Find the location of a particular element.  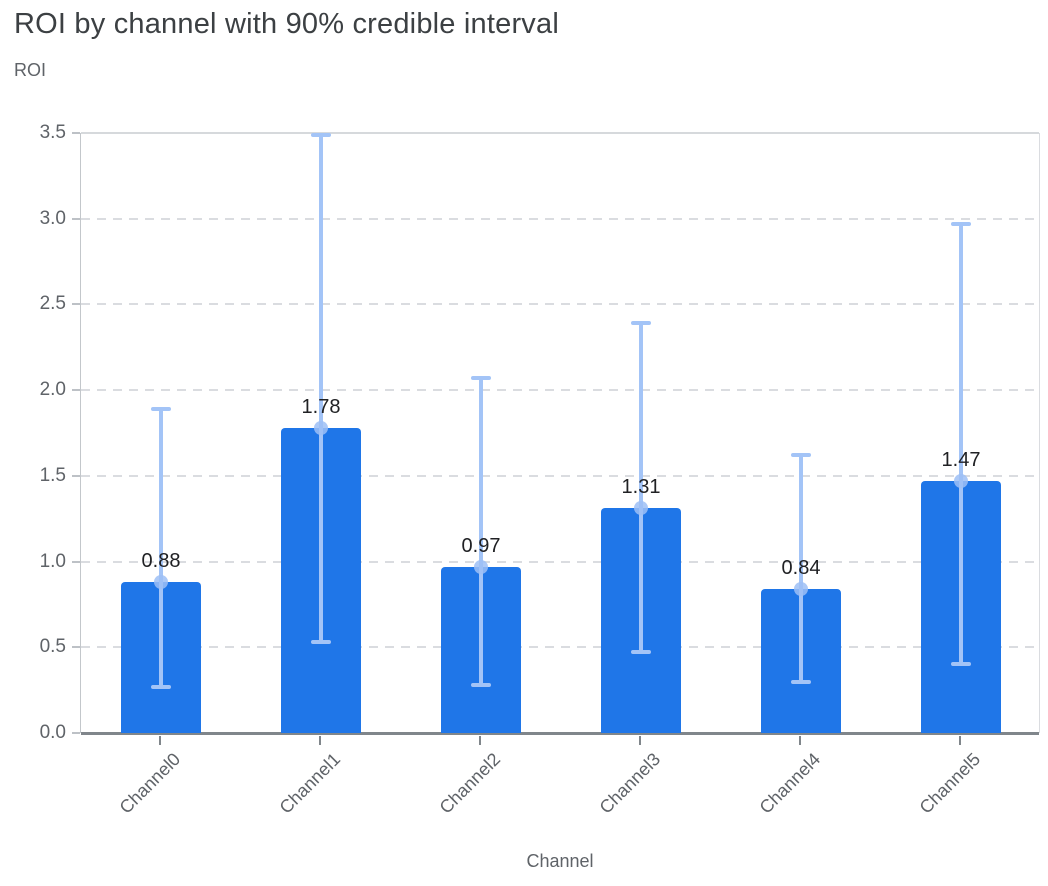

error-bar-upper-cap-channel0 is located at coordinates (161, 409).